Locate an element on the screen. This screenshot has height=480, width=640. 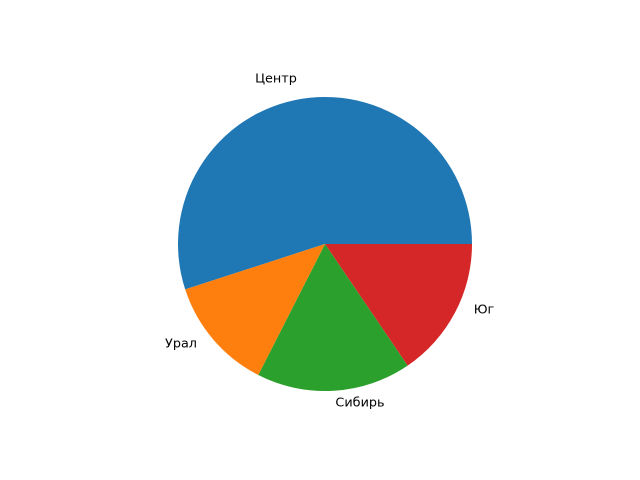
pie-slice-label-1: Центр is located at coordinates (276, 79).